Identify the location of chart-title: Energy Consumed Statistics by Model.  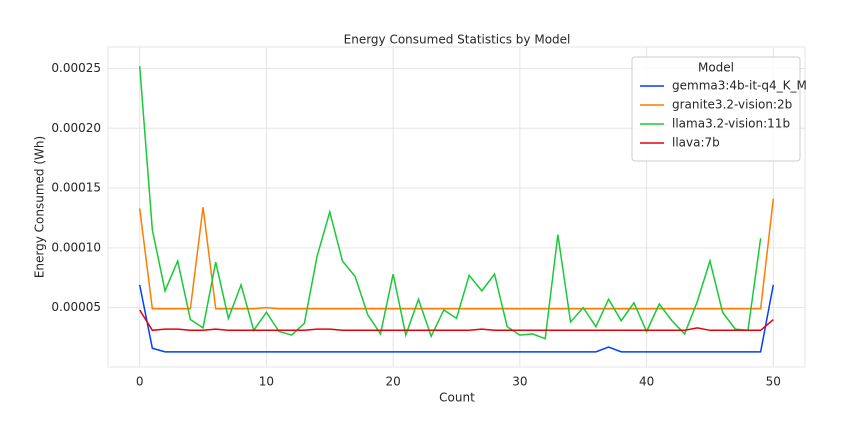
(457, 40).